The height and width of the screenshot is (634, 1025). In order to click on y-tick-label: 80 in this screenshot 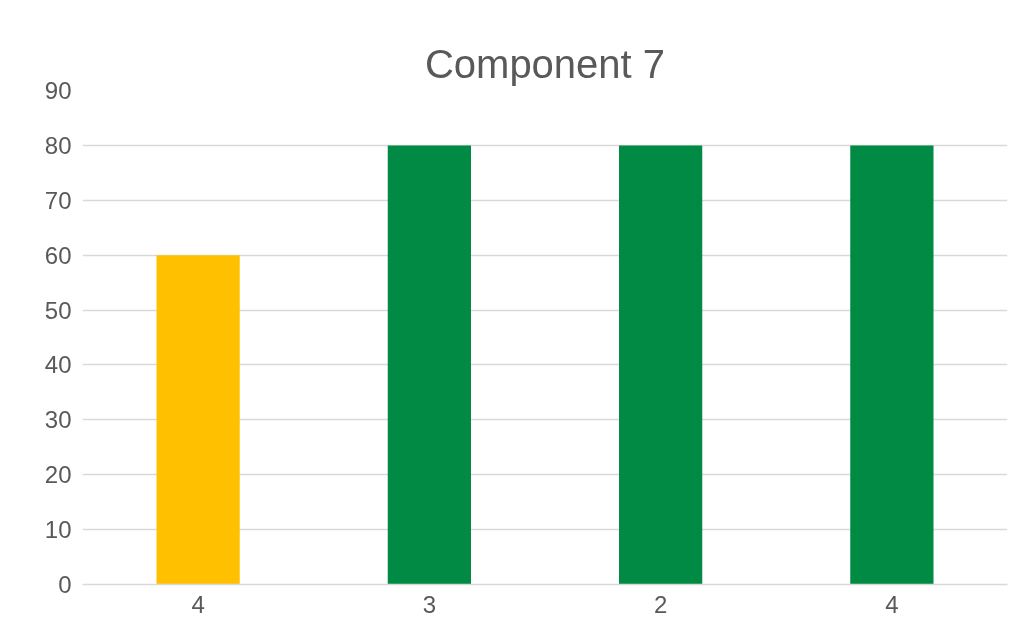, I will do `click(58, 145)`.